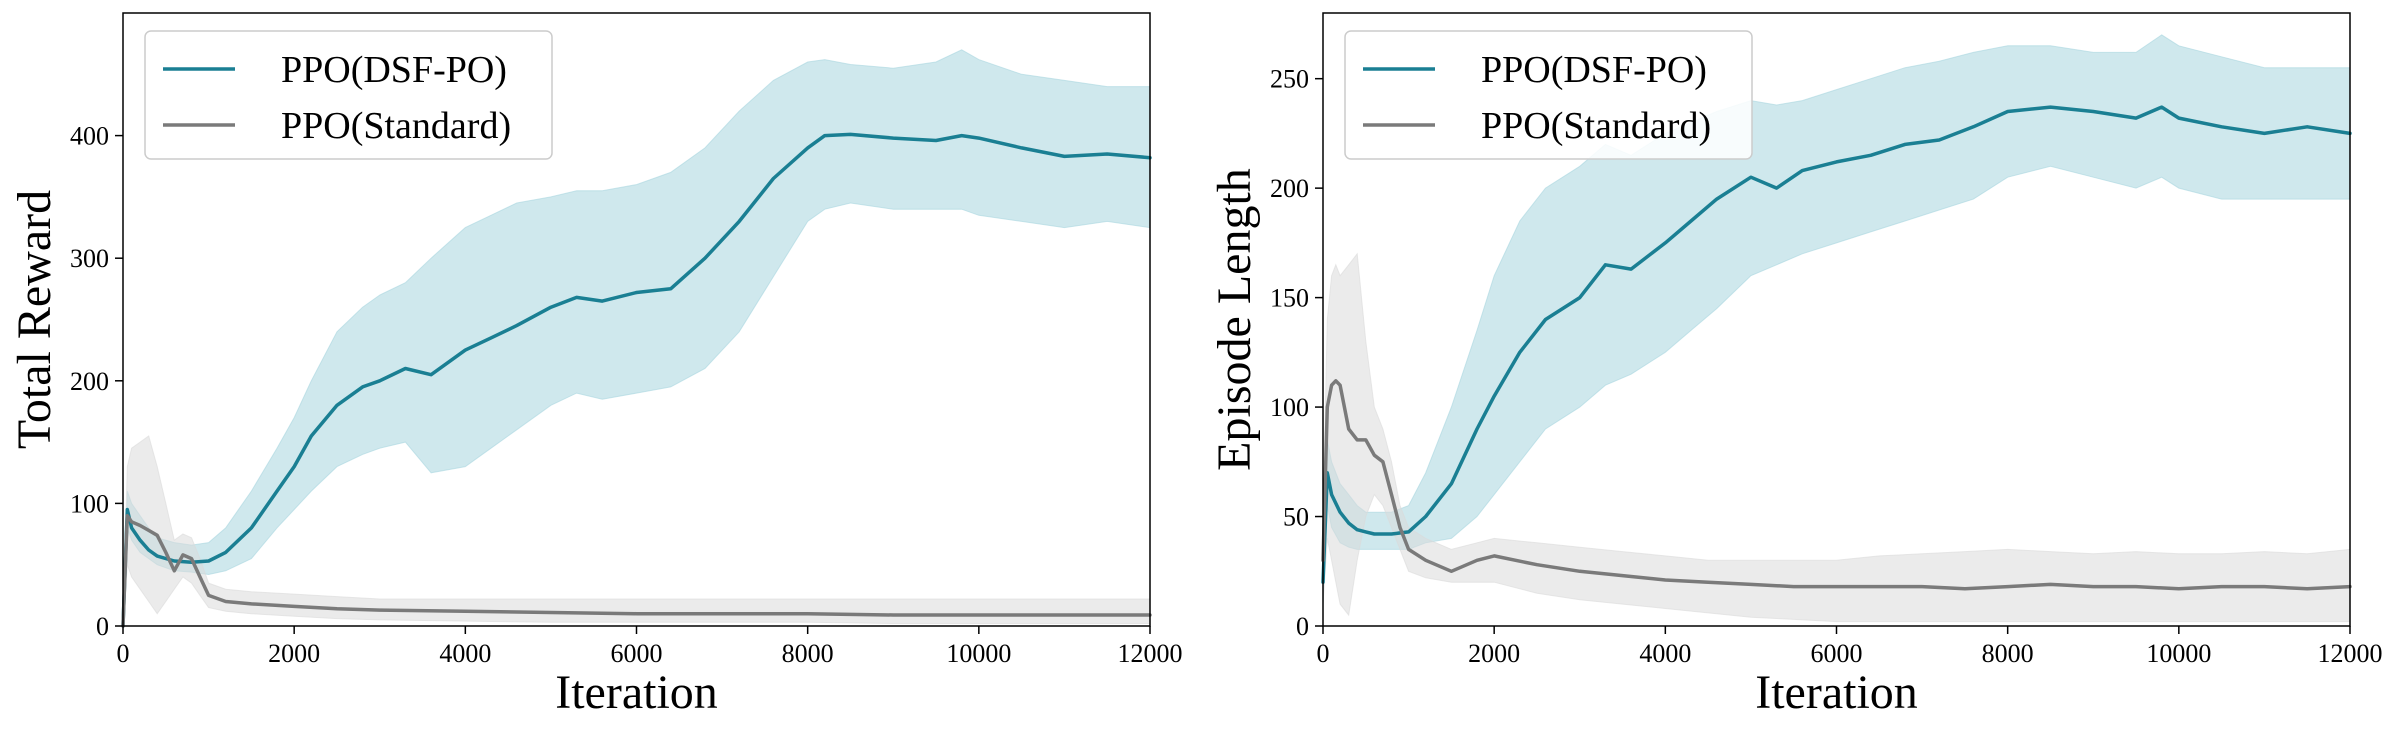 Image resolution: width=2400 pixels, height=732 pixels. What do you see at coordinates (89, 136) in the screenshot?
I see `y-tick-label: 400` at bounding box center [89, 136].